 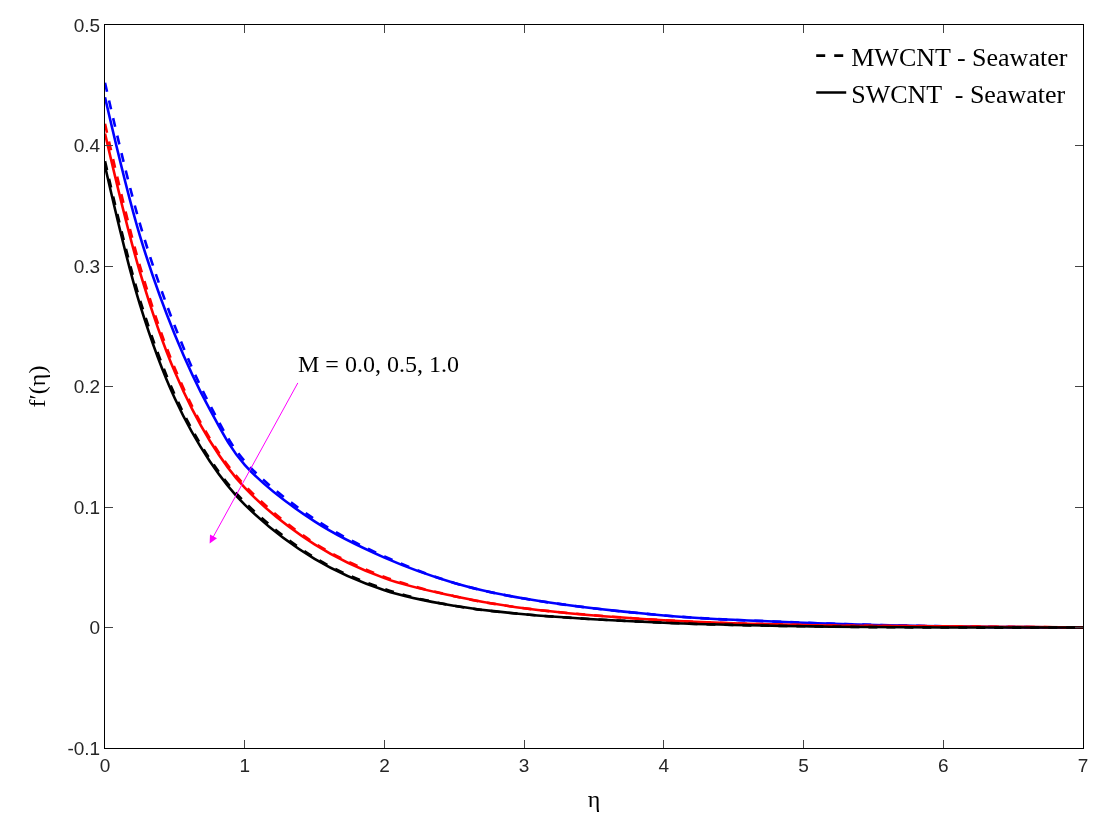 What do you see at coordinates (1083, 765) in the screenshot?
I see `x-tick-label: 7` at bounding box center [1083, 765].